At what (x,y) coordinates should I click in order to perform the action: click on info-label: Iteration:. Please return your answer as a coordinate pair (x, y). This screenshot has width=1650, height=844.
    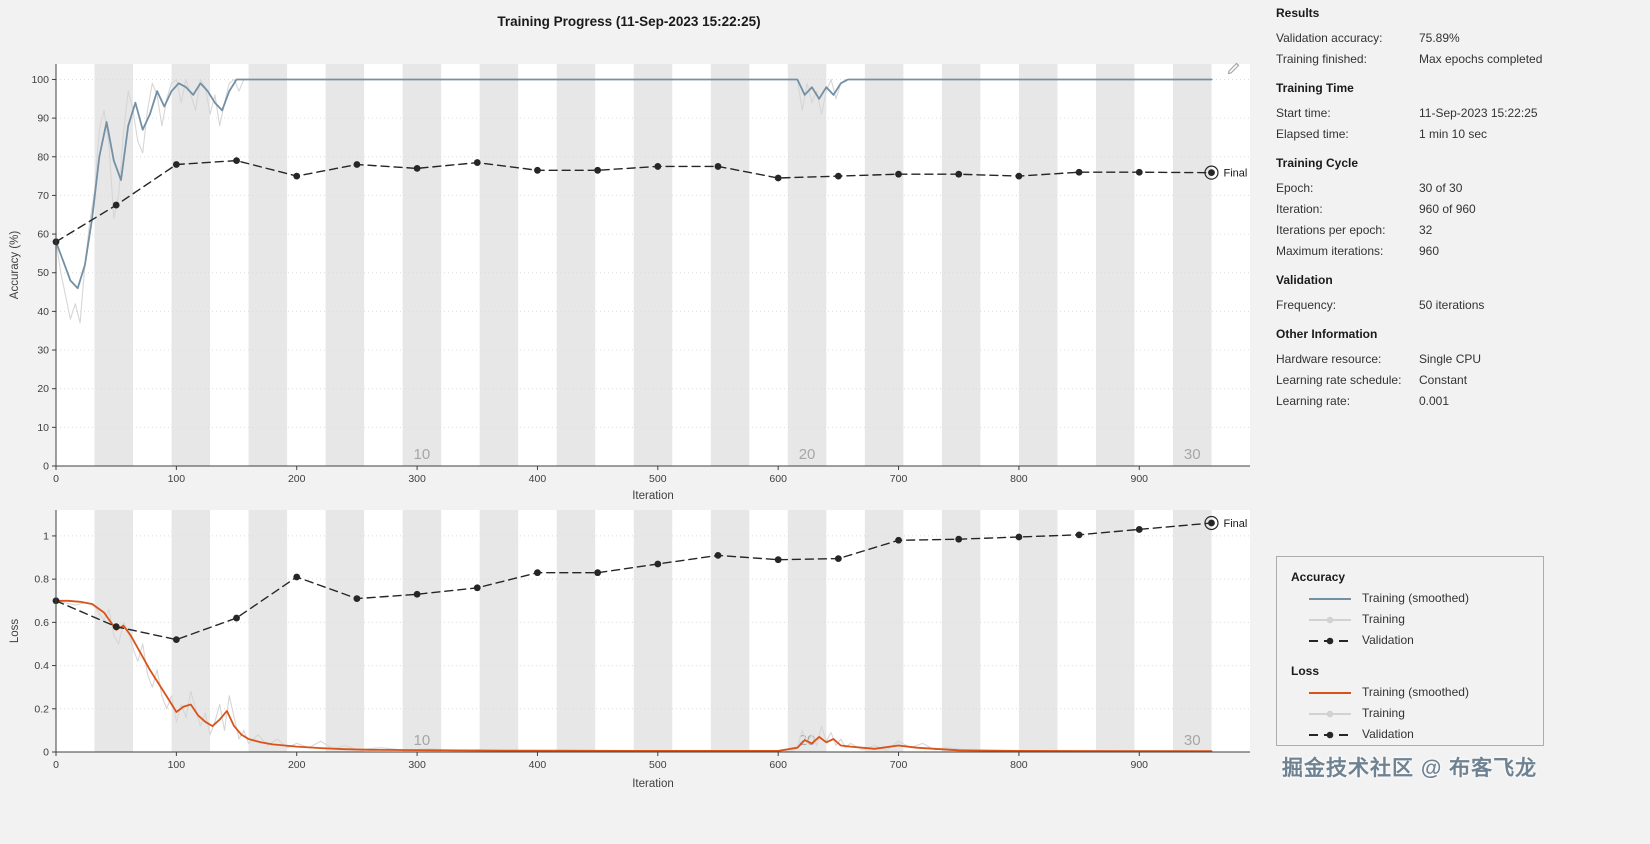
    Looking at the image, I should click on (1299, 209).